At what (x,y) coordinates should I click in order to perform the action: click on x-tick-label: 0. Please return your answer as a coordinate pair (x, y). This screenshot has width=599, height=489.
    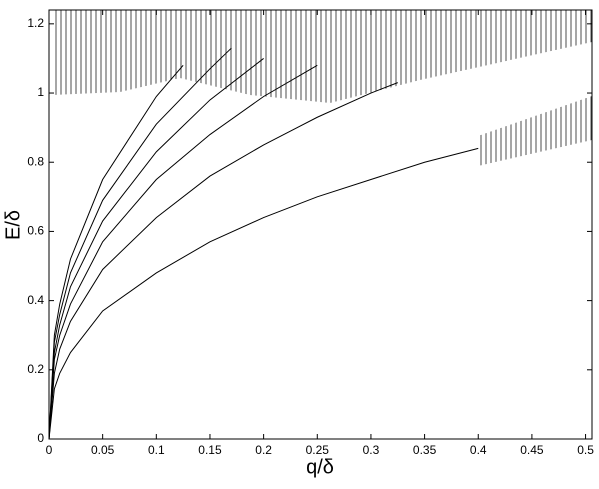
    Looking at the image, I should click on (49, 450).